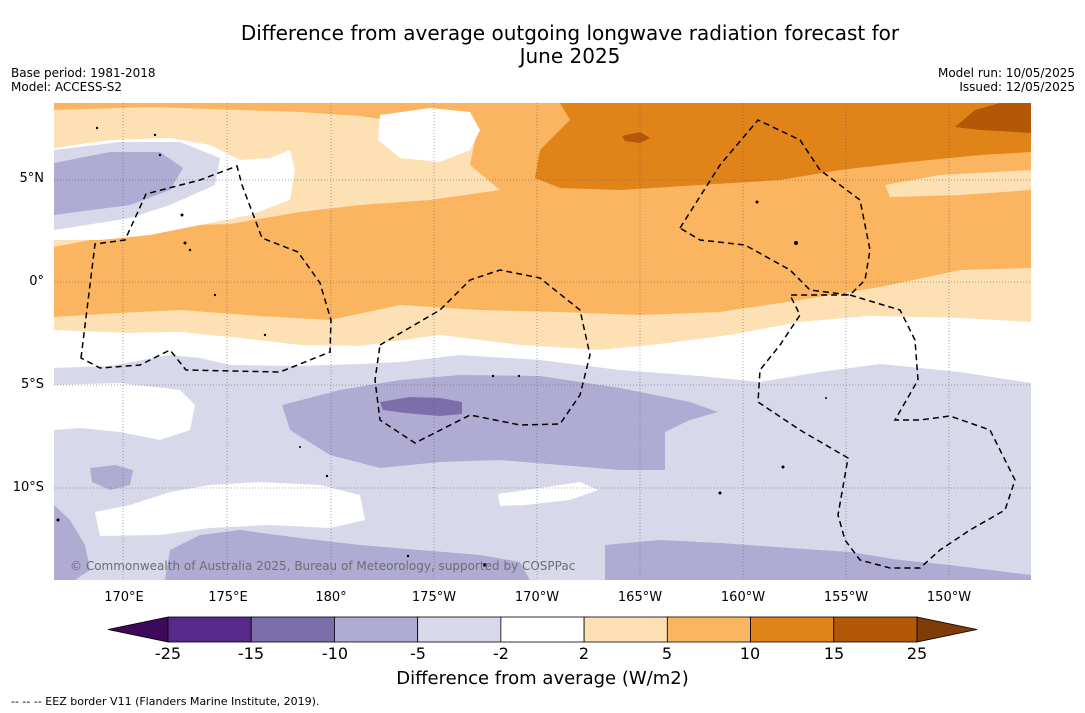 The image size is (1085, 713). Describe the element at coordinates (1006, 73) in the screenshot. I see `model-run: Model run: 10/05/2025` at that location.